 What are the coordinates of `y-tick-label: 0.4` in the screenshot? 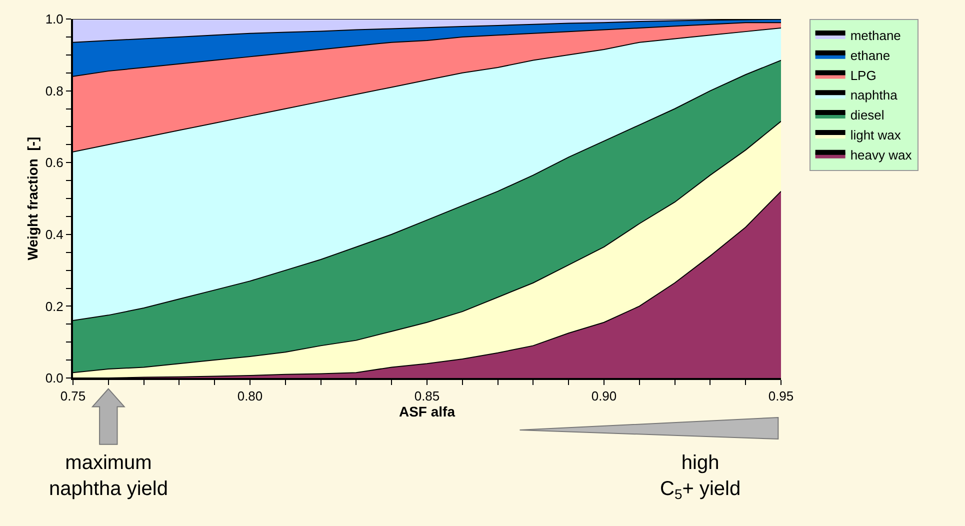 It's located at (54, 234).